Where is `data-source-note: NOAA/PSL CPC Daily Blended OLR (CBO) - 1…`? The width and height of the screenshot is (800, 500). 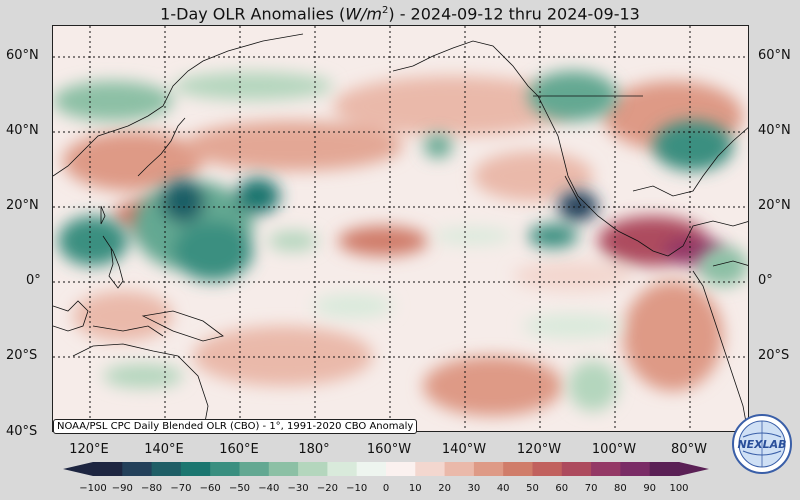 data-source-note: NOAA/PSL CPC Daily Blended OLR (CBO) - 1… is located at coordinates (235, 426).